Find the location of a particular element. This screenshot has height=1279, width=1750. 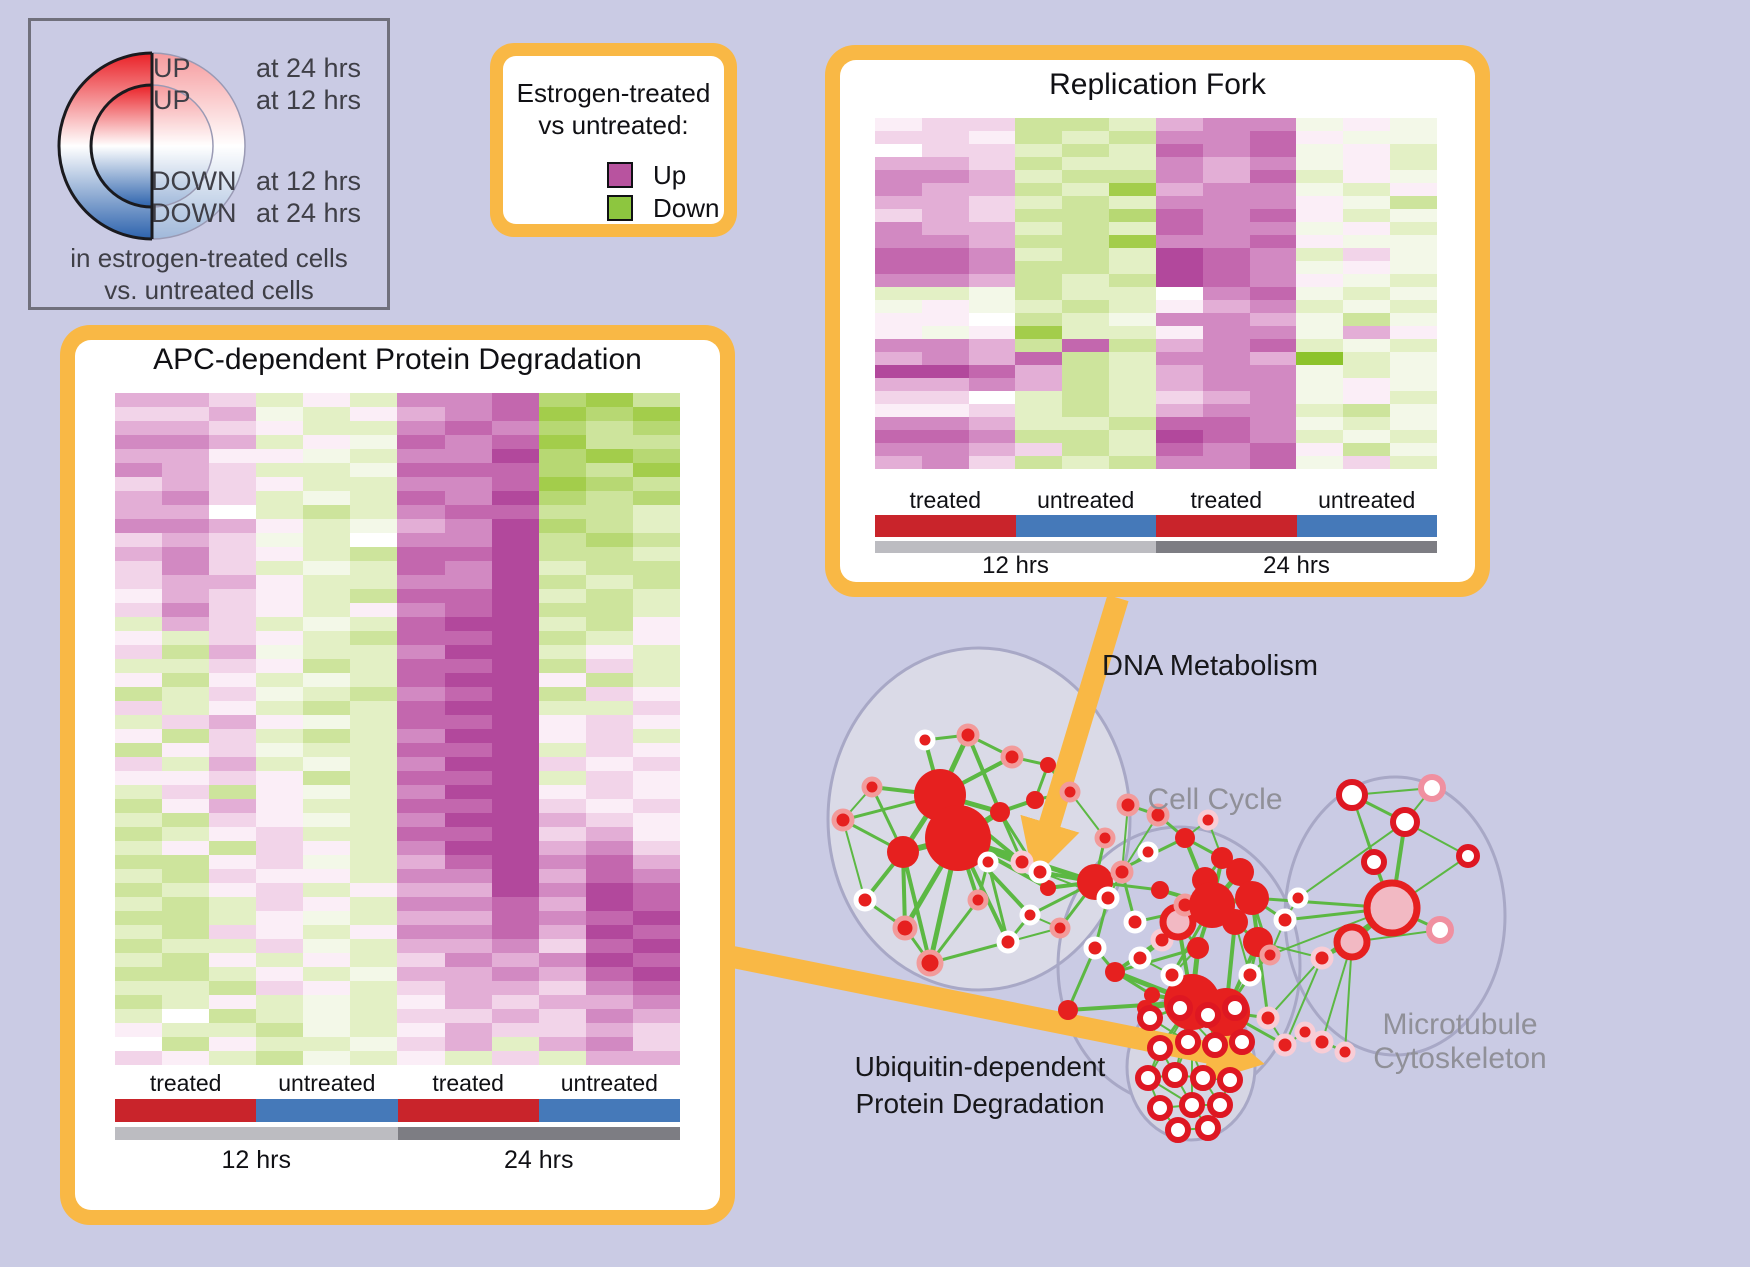

rf-time-labels: 12 hrs 24 hrs is located at coordinates (1156, 566).